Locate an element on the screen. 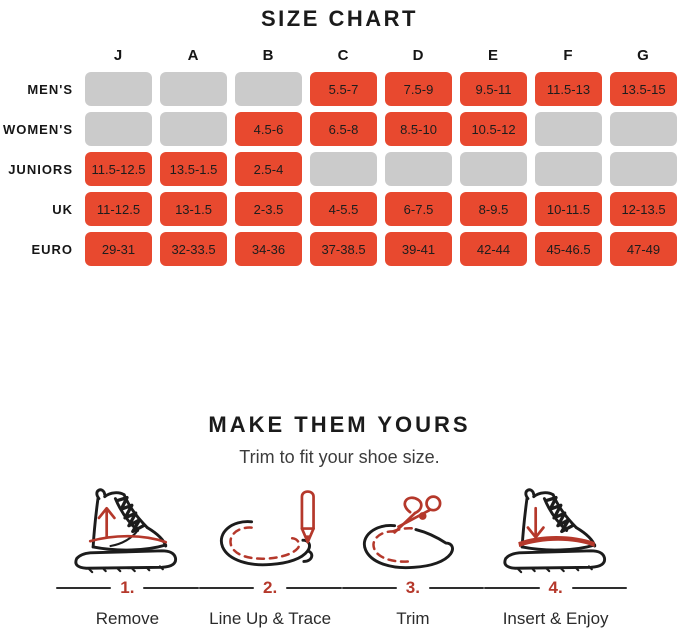  size-cell: 8-9.5 is located at coordinates (493, 209).